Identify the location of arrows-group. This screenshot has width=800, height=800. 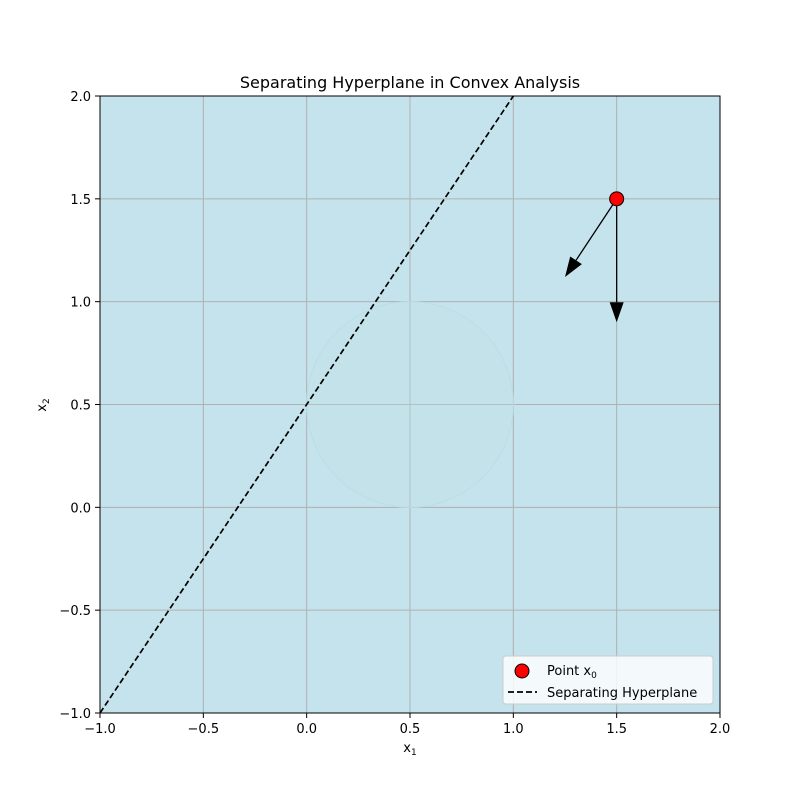
(594, 260).